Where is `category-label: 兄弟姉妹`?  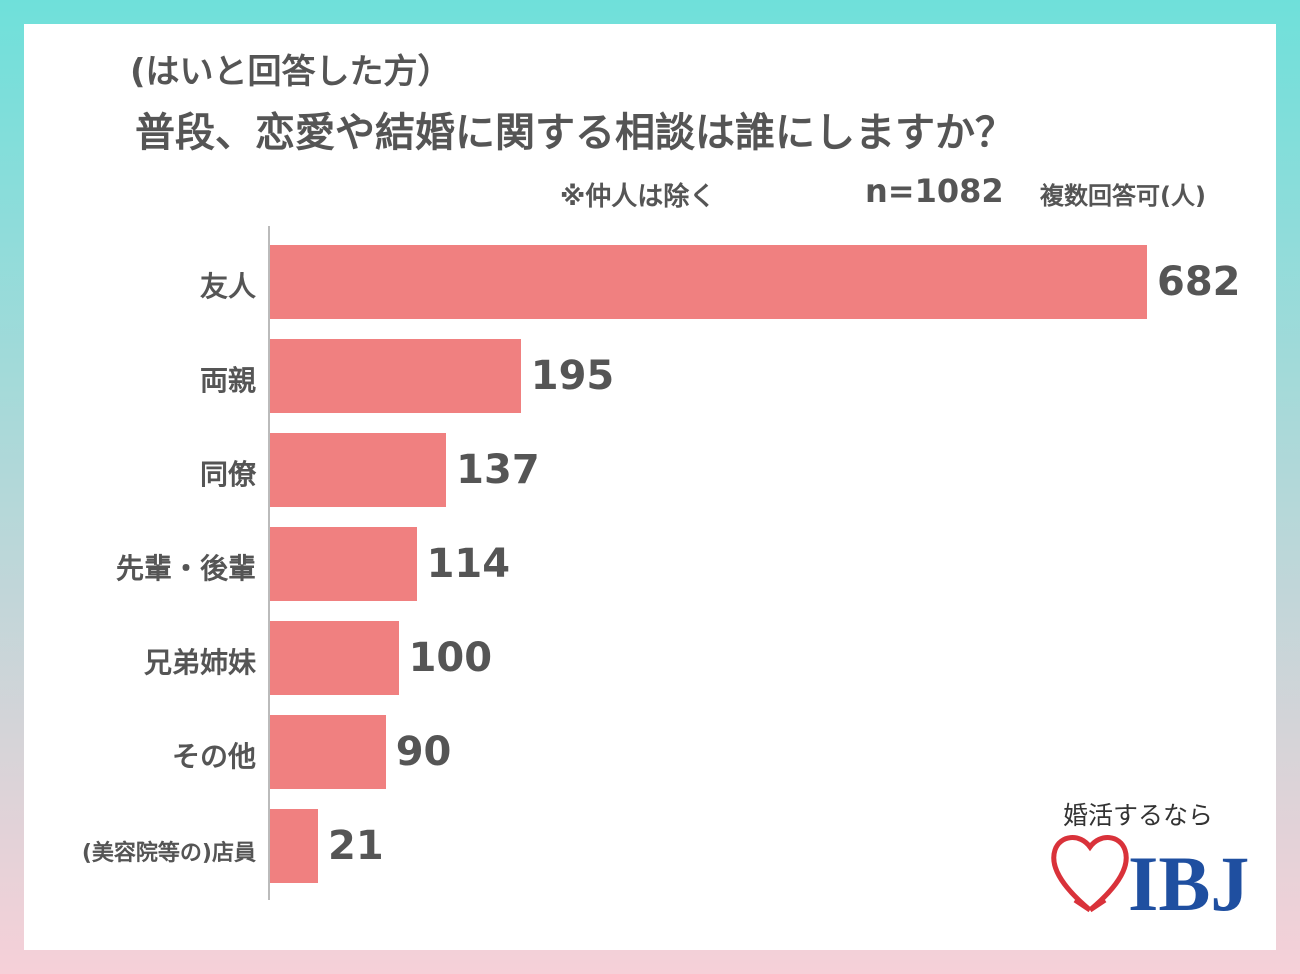 category-label: 兄弟姉妹 is located at coordinates (199, 662).